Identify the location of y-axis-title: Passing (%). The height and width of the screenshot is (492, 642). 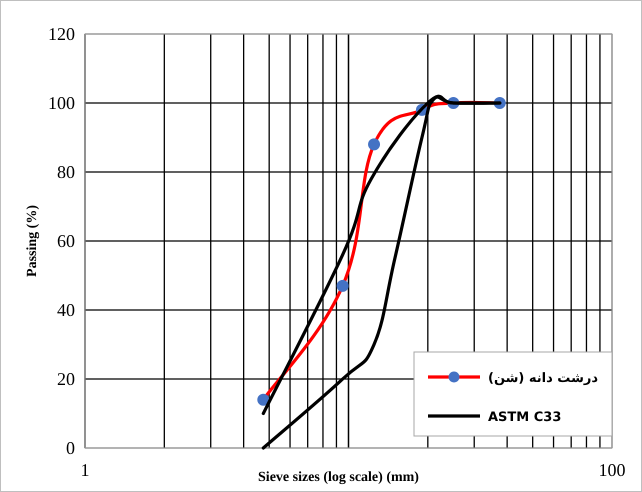
(32, 240).